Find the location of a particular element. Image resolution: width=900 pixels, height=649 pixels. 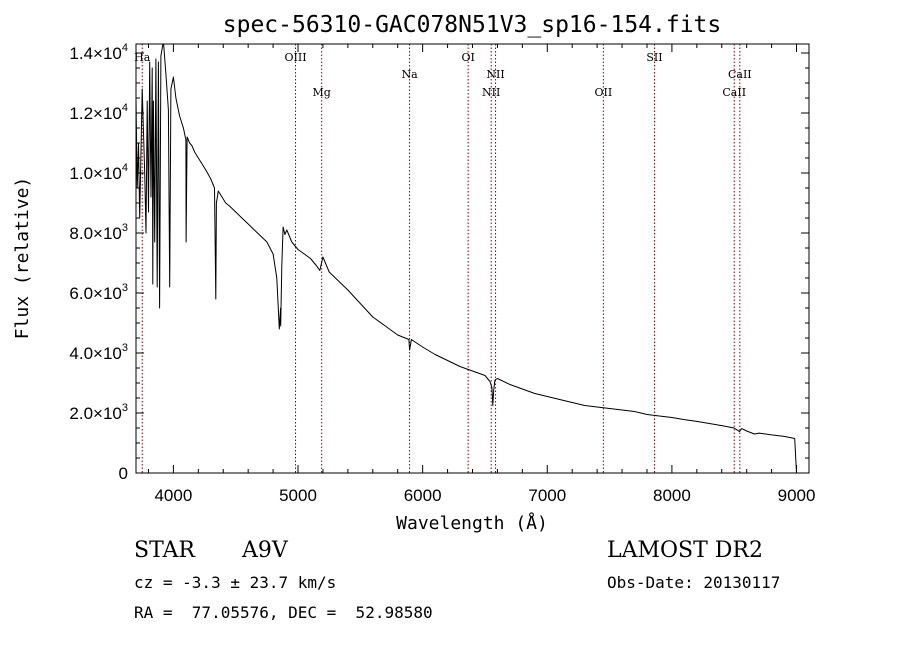

x-tick-label-2: 6000 is located at coordinates (423, 495).